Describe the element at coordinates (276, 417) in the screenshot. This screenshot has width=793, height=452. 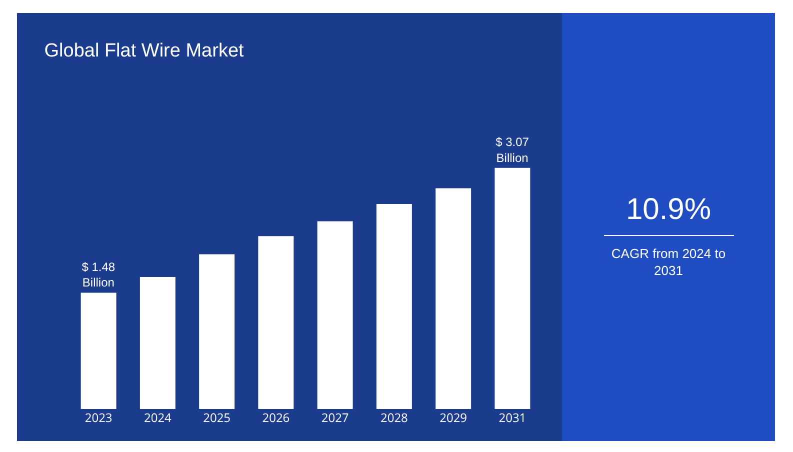
I see `x-tick-label: 2026` at that location.